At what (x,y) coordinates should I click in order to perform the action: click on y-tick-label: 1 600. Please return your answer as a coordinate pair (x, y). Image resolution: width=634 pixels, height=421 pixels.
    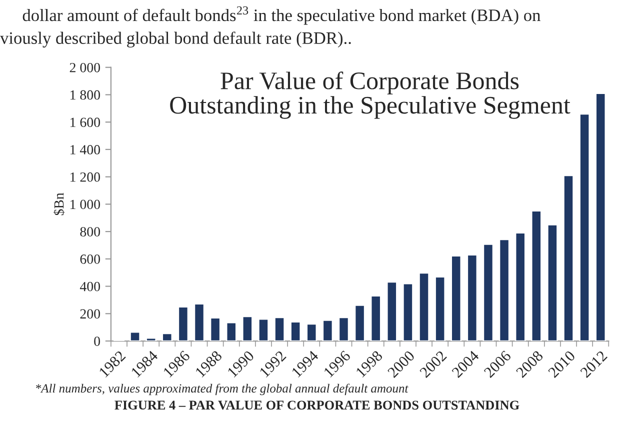
    Looking at the image, I should click on (85, 123).